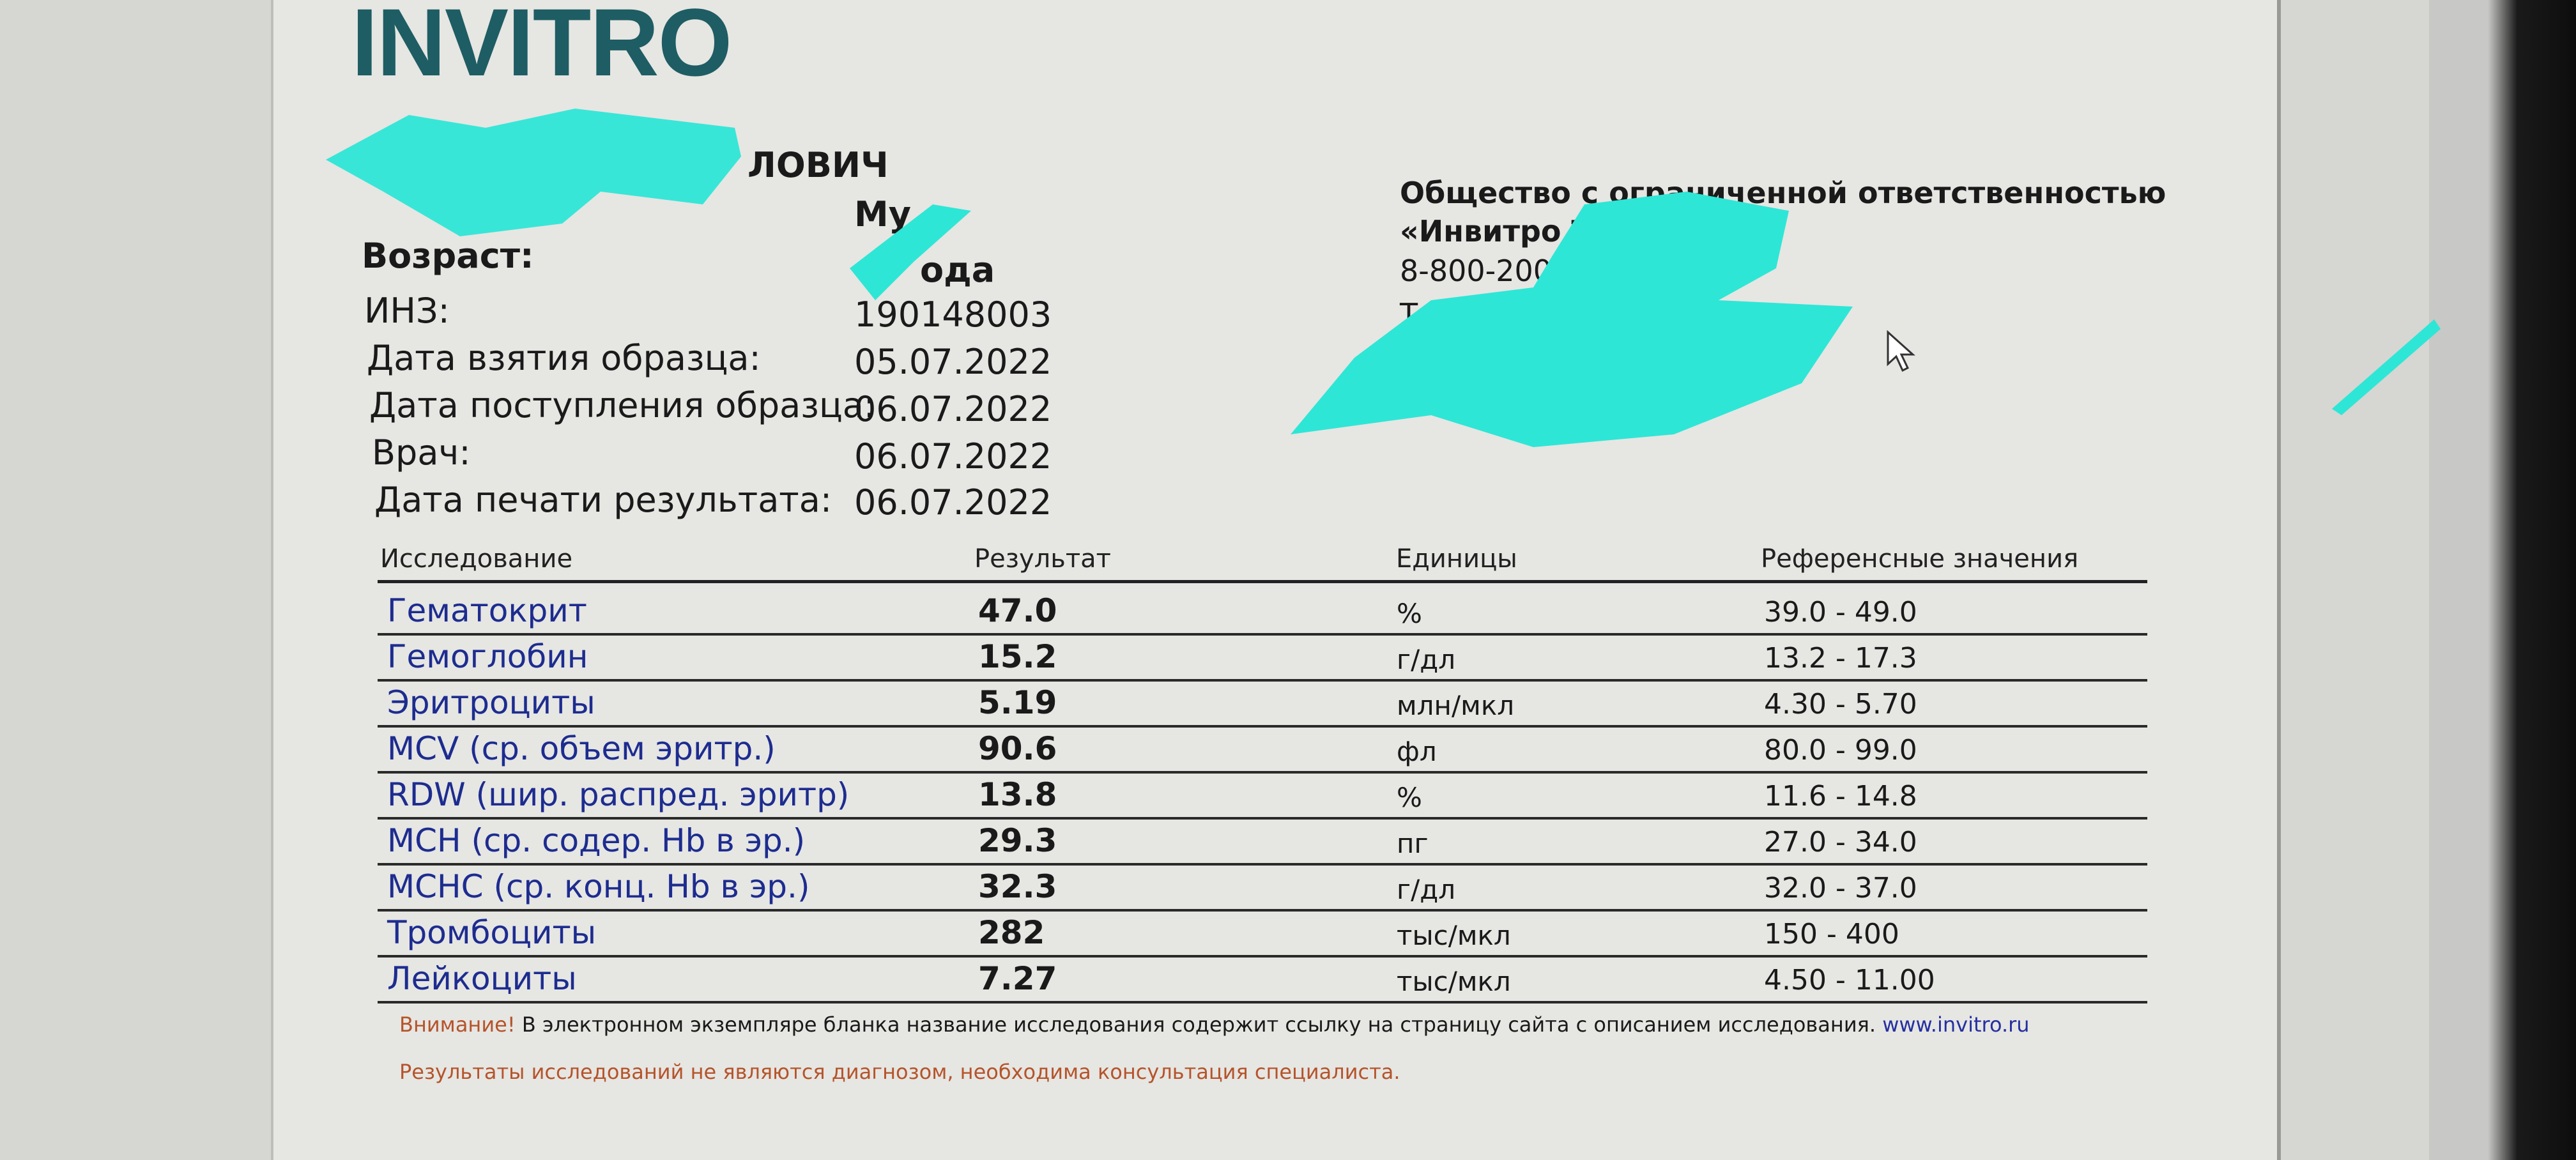 The width and height of the screenshot is (2576, 1160). What do you see at coordinates (1840, 888) in the screenshot?
I see `reference-range: 32.0 - 37.0` at bounding box center [1840, 888].